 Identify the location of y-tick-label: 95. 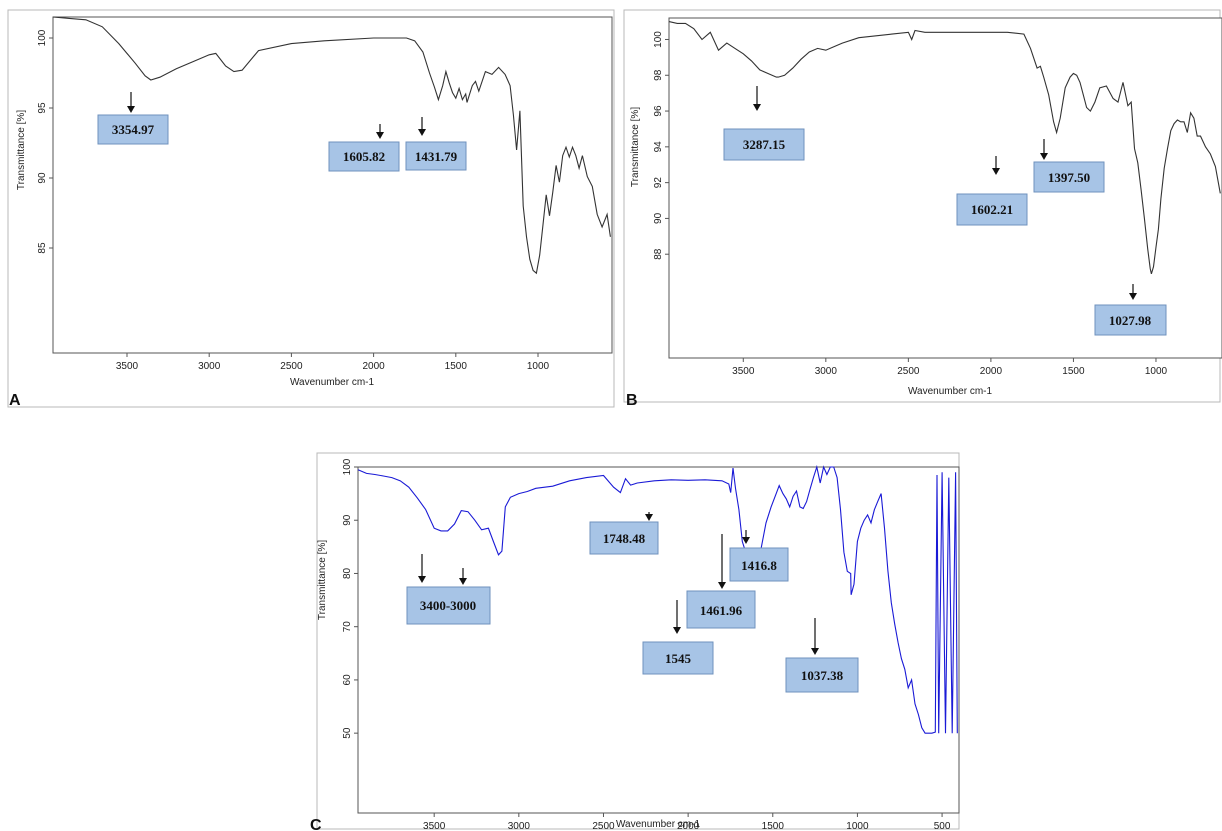
(42, 108).